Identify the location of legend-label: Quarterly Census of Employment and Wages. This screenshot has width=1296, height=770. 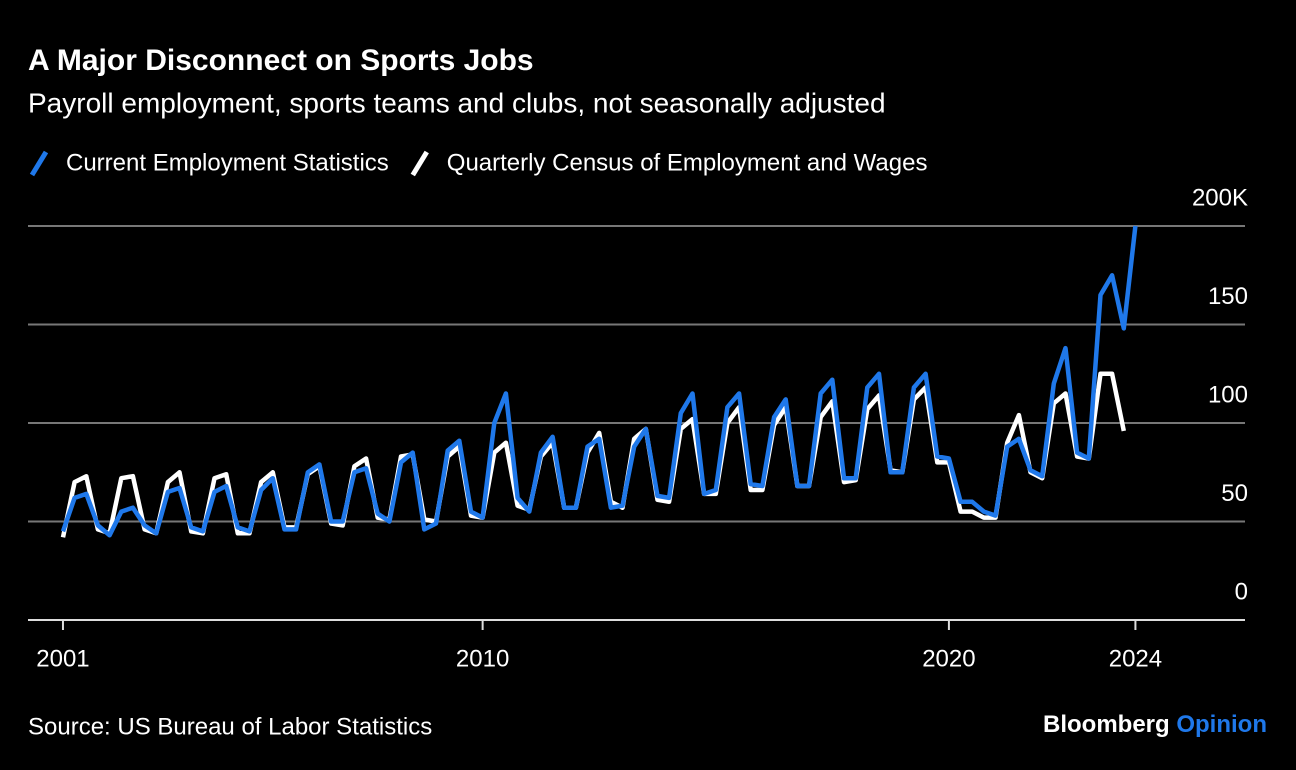
(687, 162).